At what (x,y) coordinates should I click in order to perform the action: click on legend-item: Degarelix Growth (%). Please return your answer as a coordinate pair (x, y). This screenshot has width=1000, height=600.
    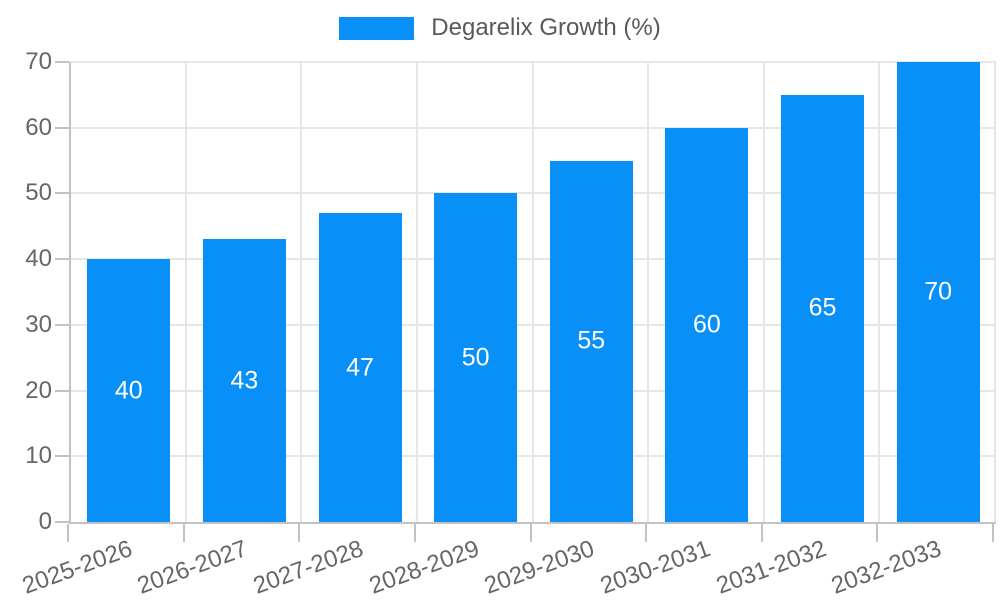
    Looking at the image, I should click on (500, 28).